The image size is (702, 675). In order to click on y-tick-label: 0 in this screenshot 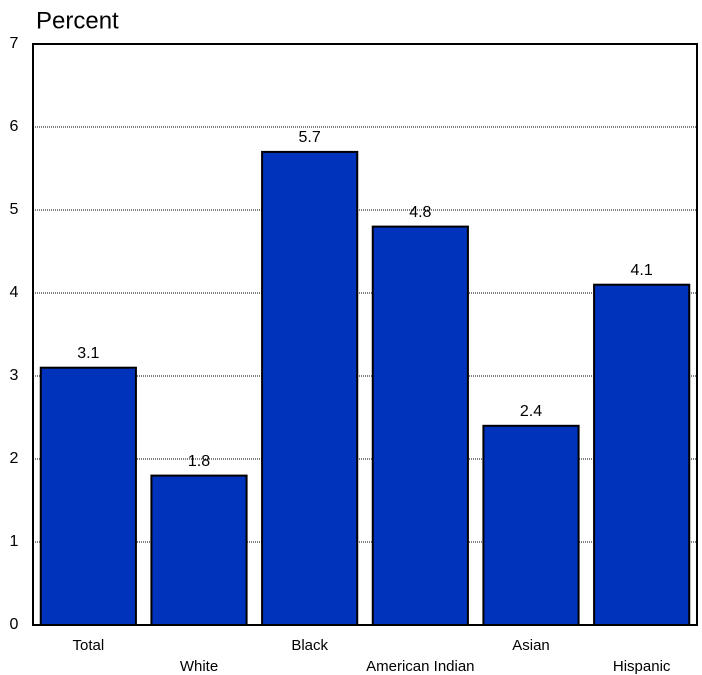, I will do `click(14, 624)`.